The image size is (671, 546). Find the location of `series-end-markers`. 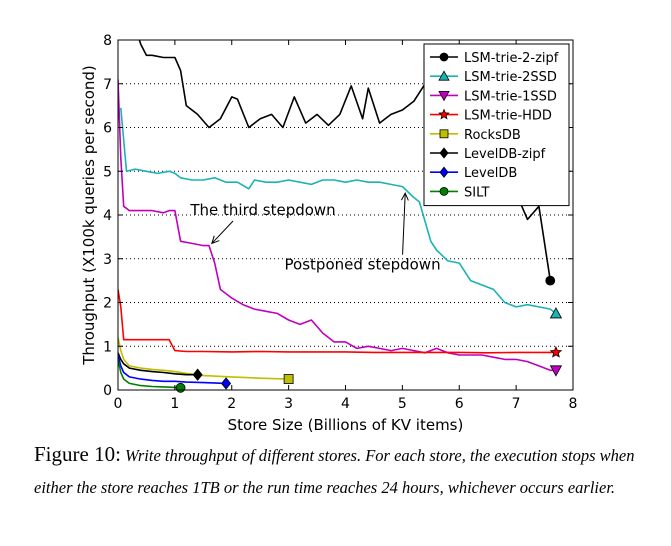

series-end-markers is located at coordinates (369, 334).